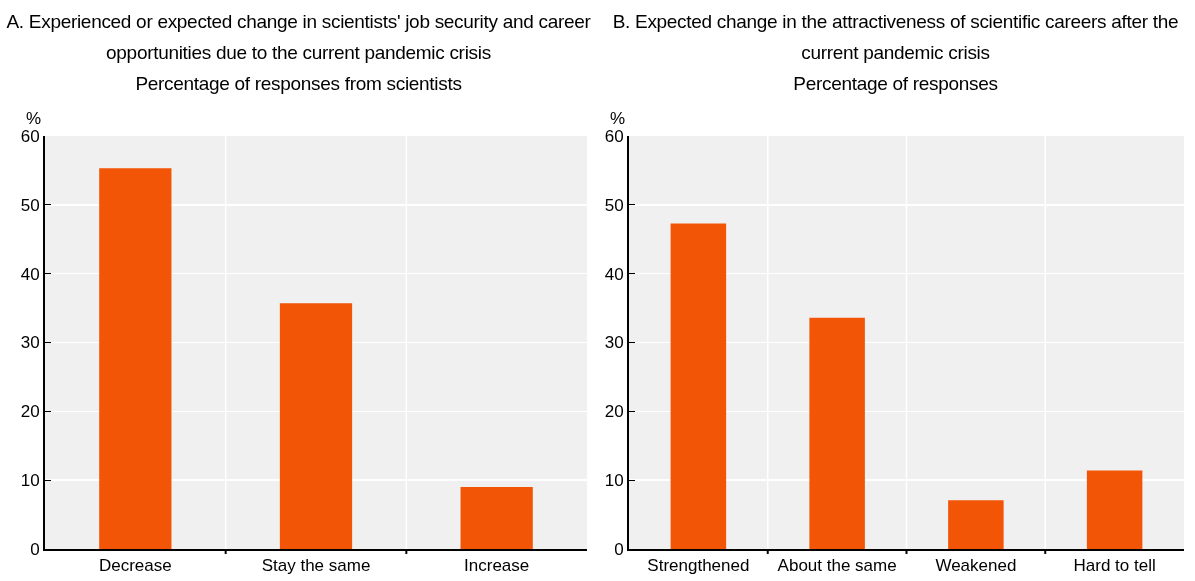 The image size is (1195, 581). What do you see at coordinates (837, 566) in the screenshot?
I see `x-tick-label: About the same` at bounding box center [837, 566].